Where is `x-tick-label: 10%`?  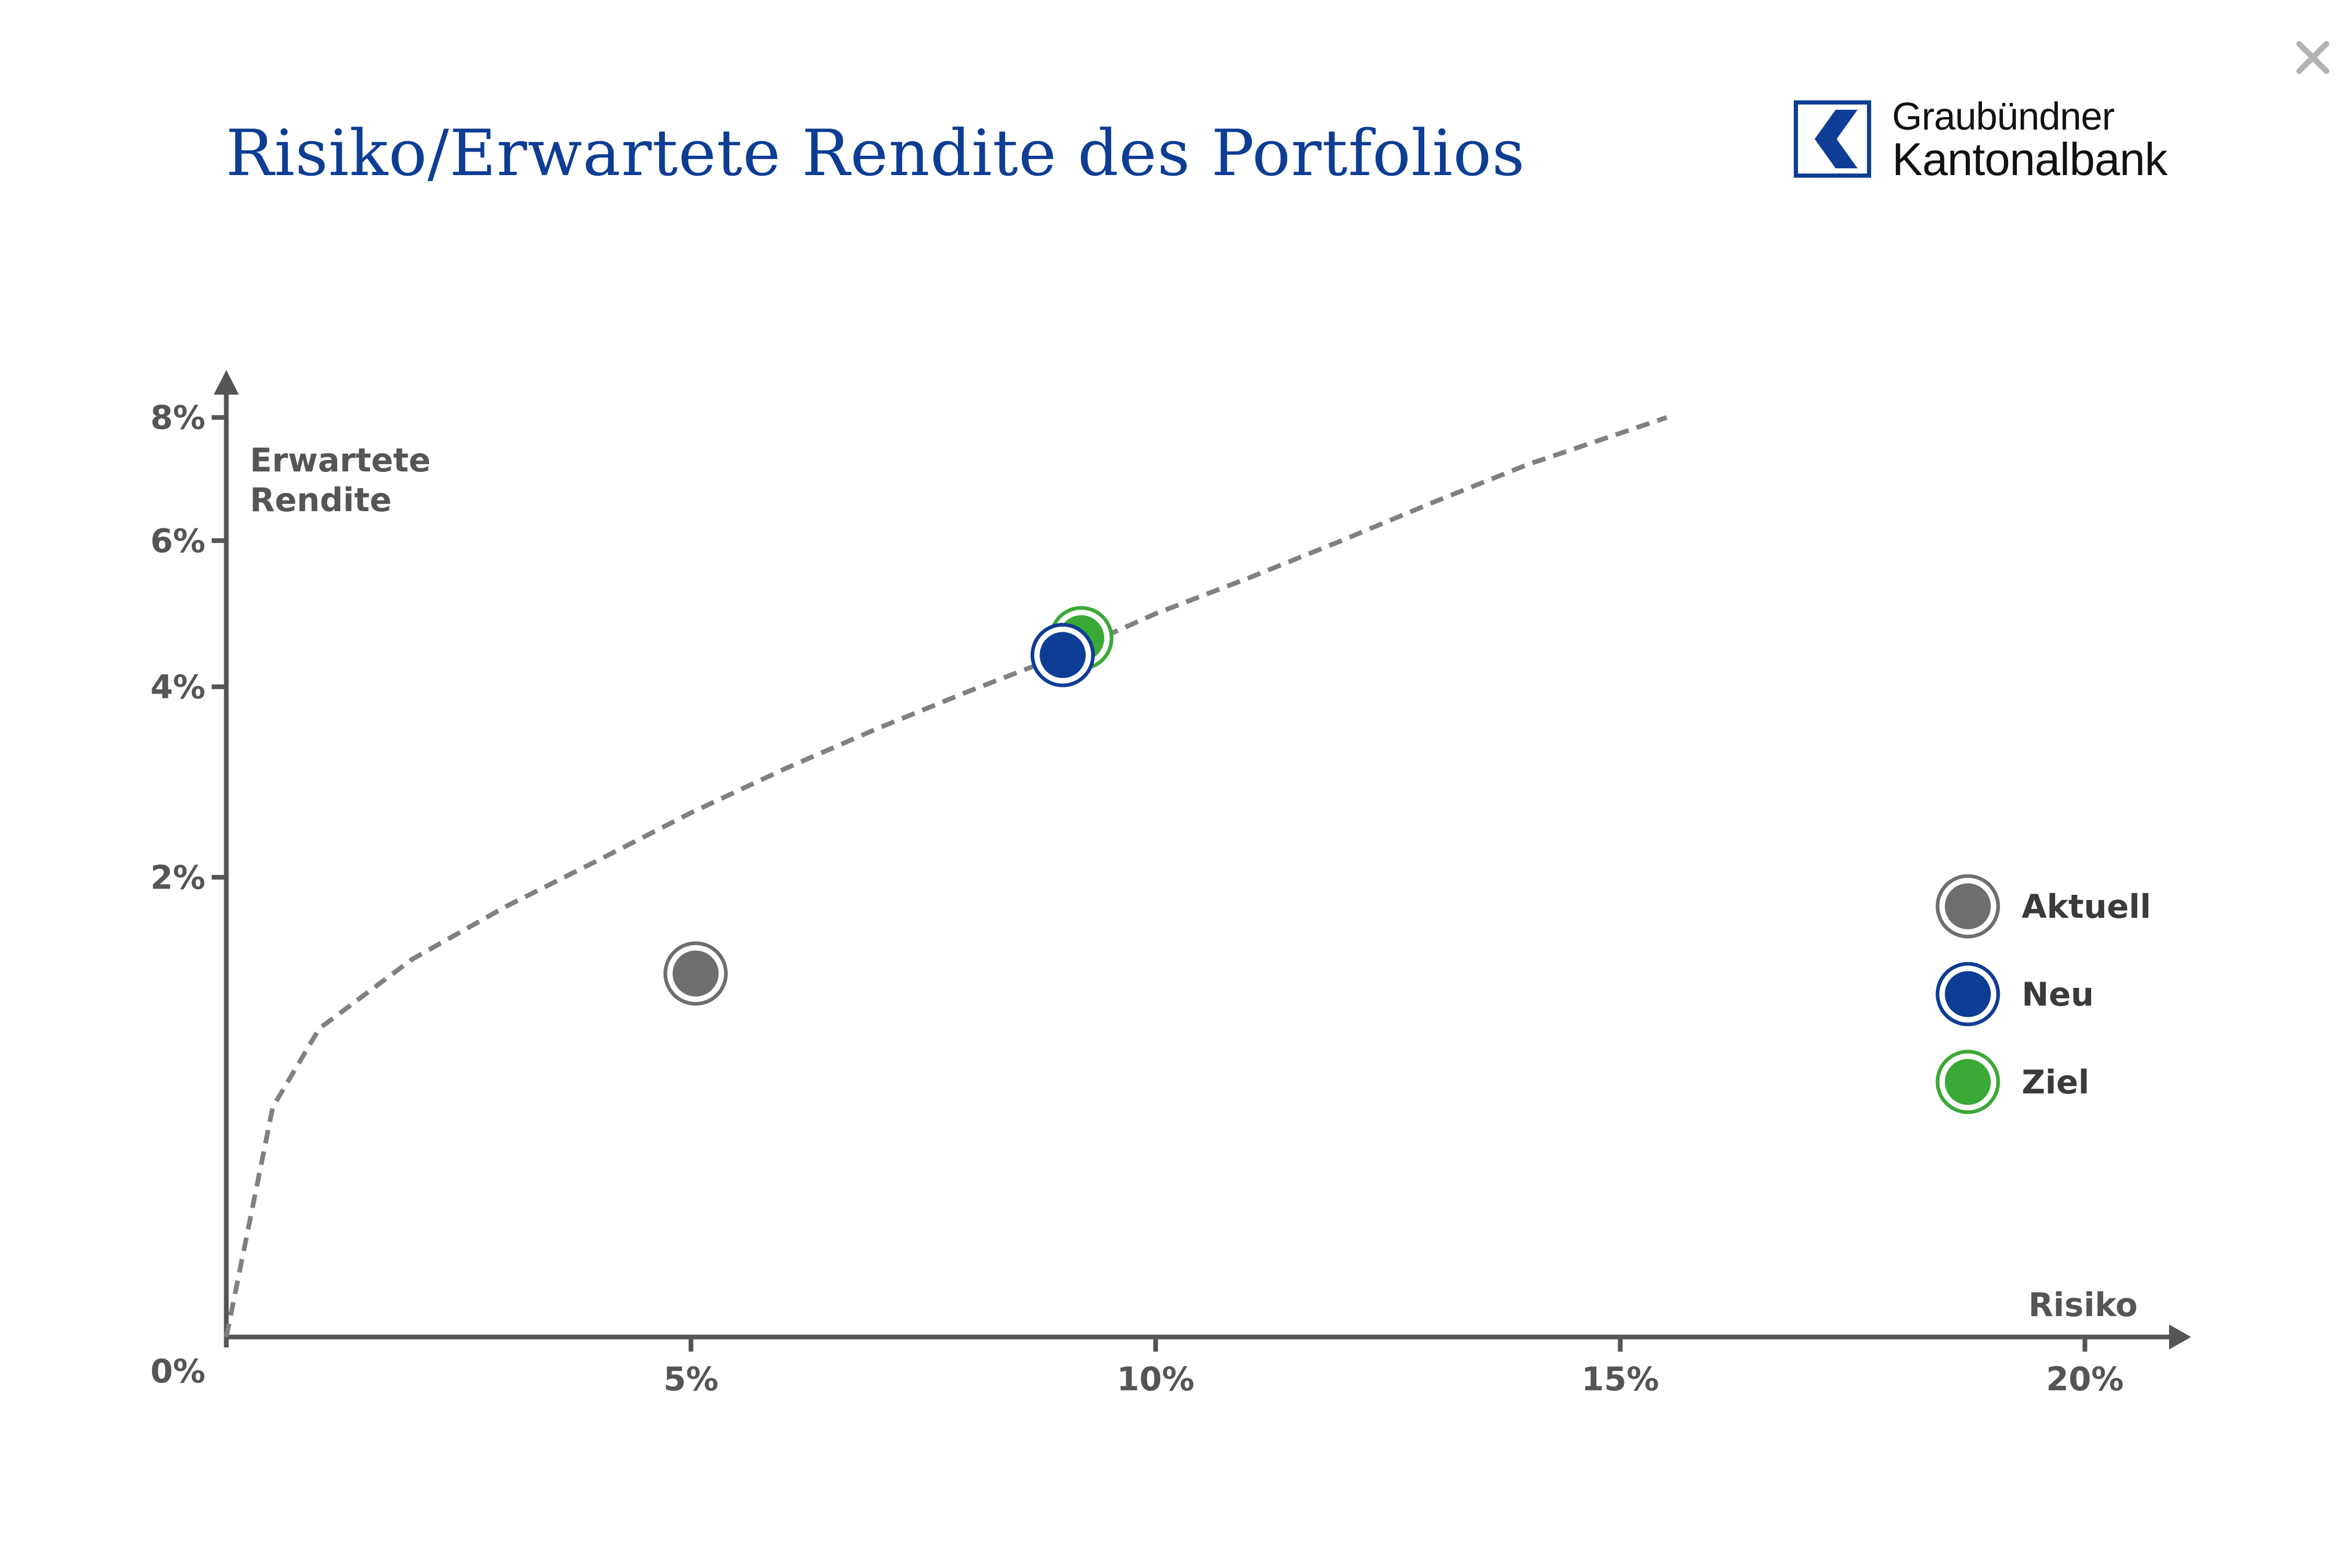 x-tick-label: 10% is located at coordinates (1155, 1379).